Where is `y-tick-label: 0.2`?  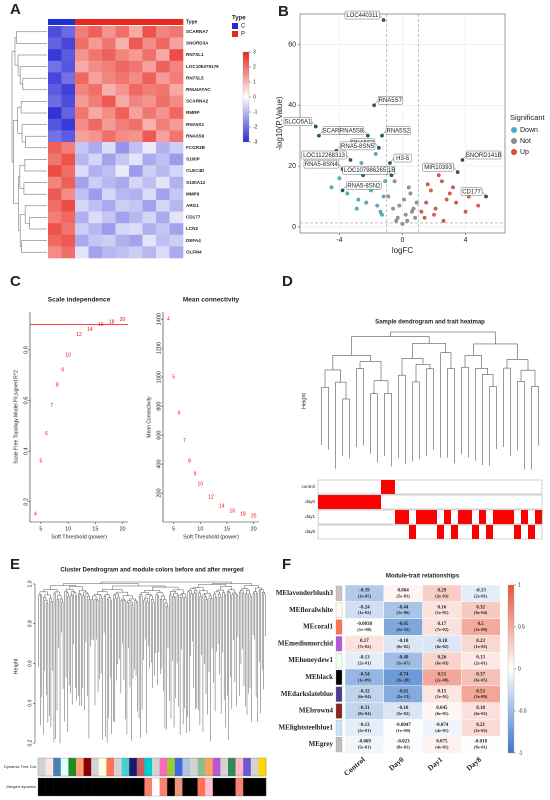
y-tick-label: 0.2 is located at coordinates (26, 502).